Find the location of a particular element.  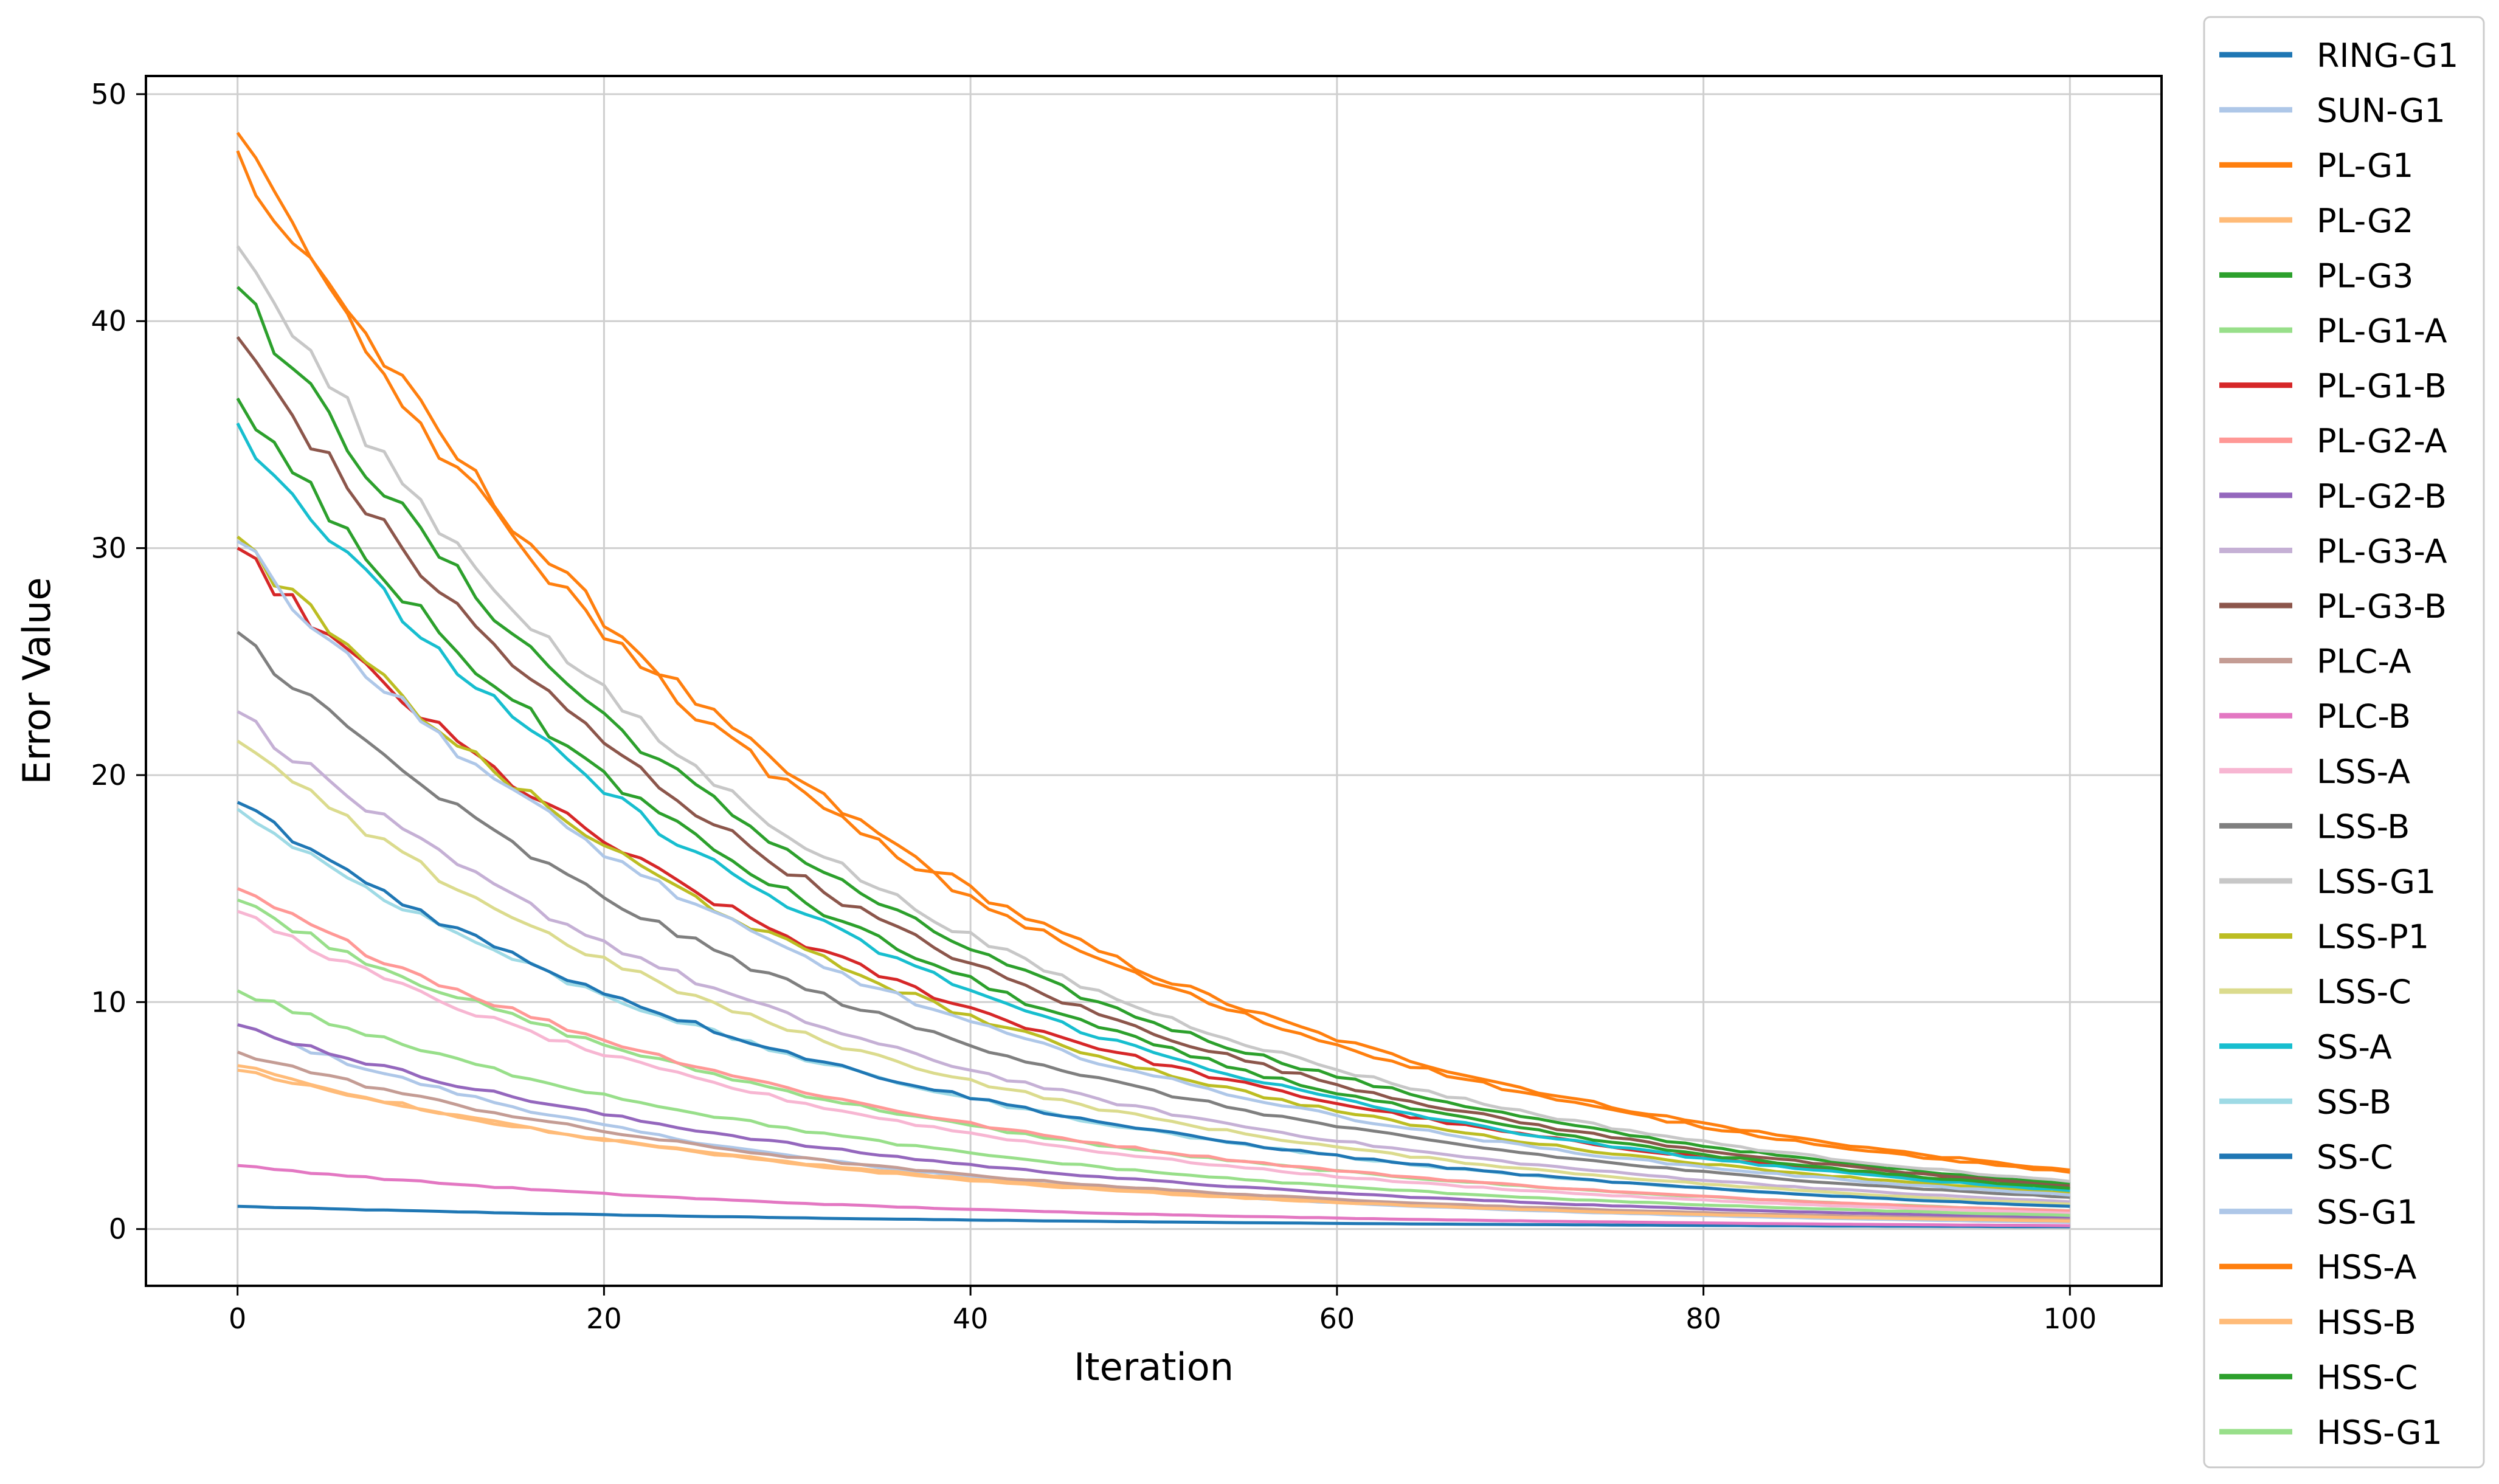

x-tick-label: 20 is located at coordinates (604, 1318).